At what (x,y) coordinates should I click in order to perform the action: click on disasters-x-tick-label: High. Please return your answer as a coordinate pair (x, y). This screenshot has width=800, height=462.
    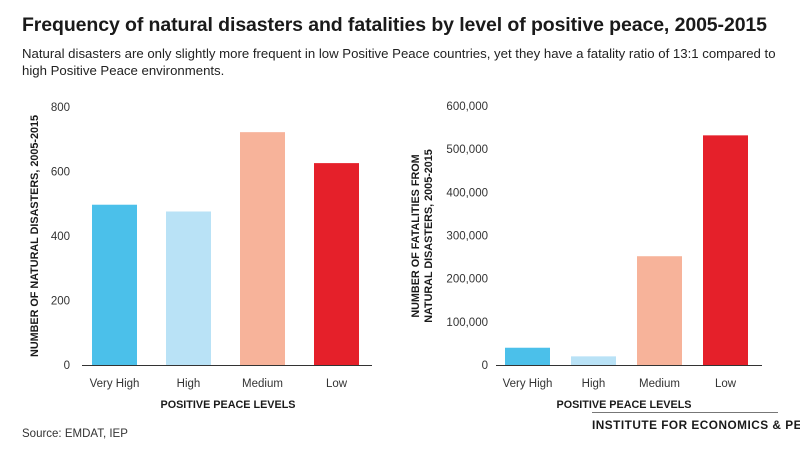
    Looking at the image, I should click on (189, 384).